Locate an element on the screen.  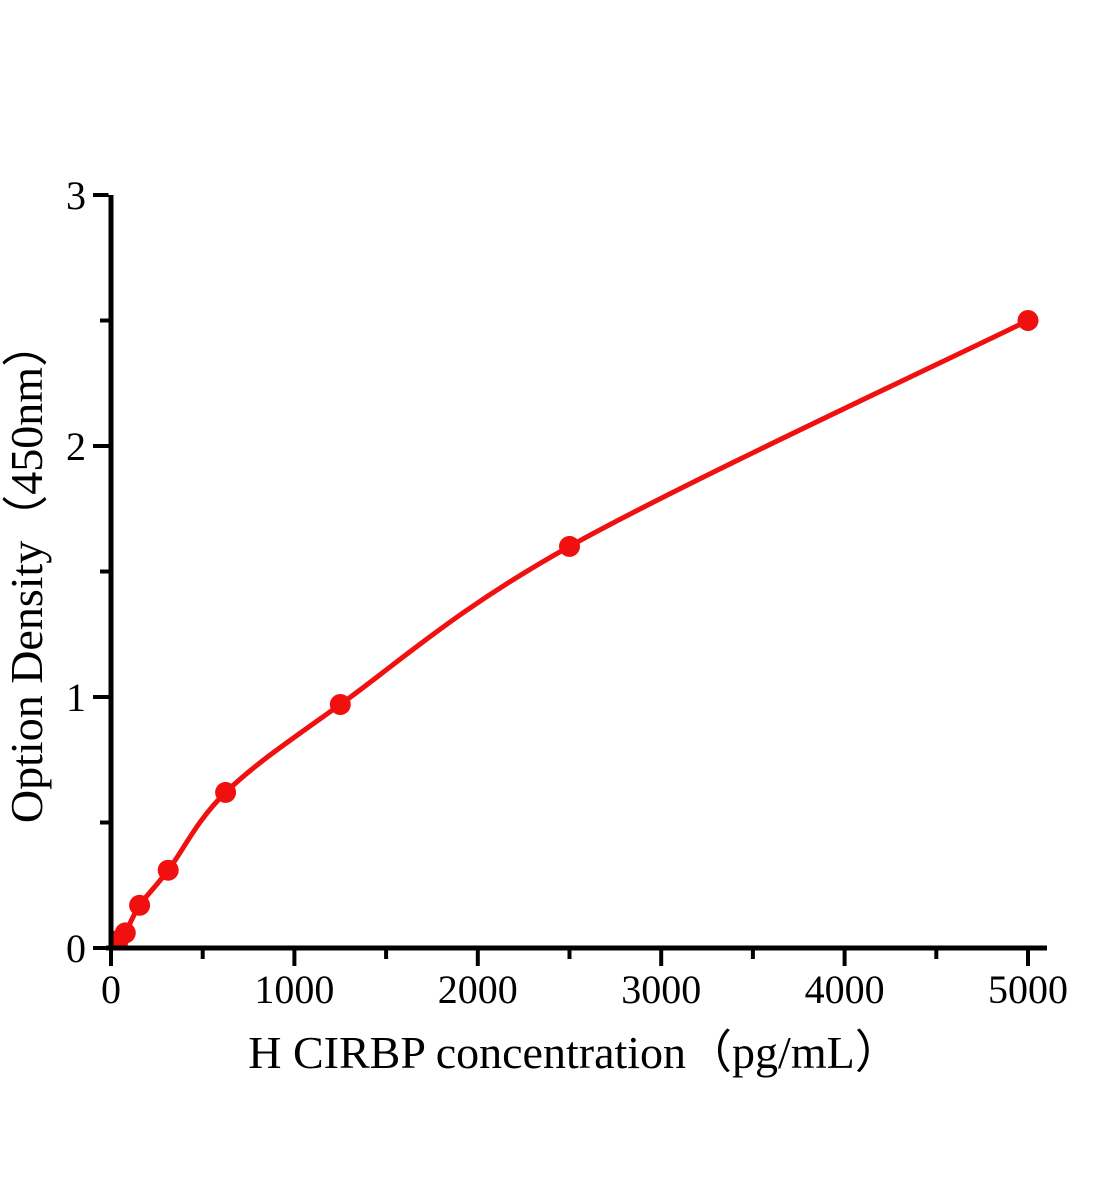
x-tick-label: 4000 is located at coordinates (845, 989).